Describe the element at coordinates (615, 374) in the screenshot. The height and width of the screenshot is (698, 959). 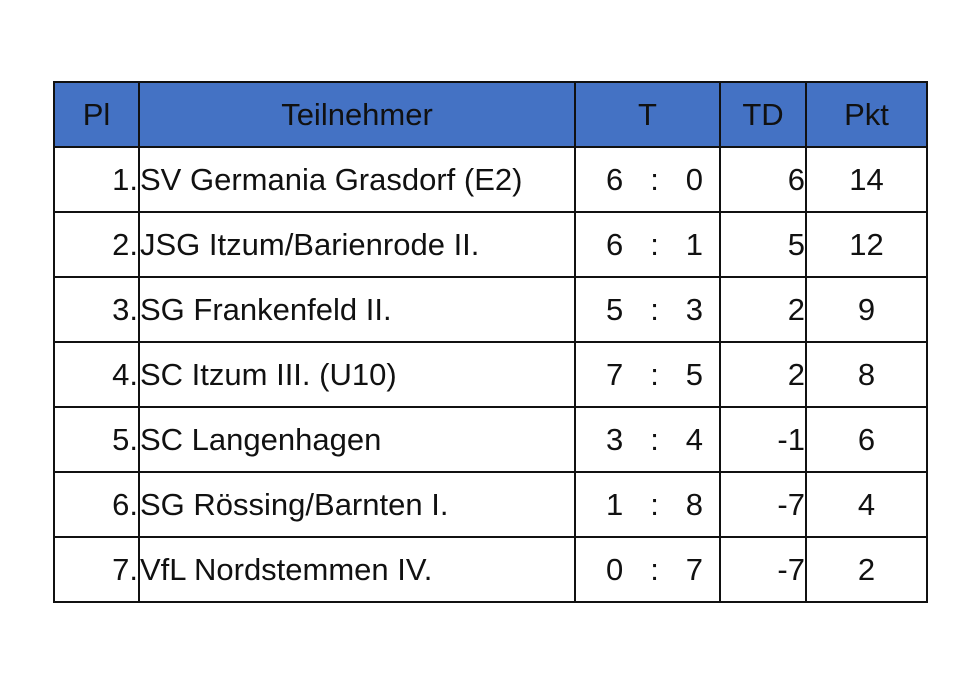
I see `goals-for: 7` at that location.